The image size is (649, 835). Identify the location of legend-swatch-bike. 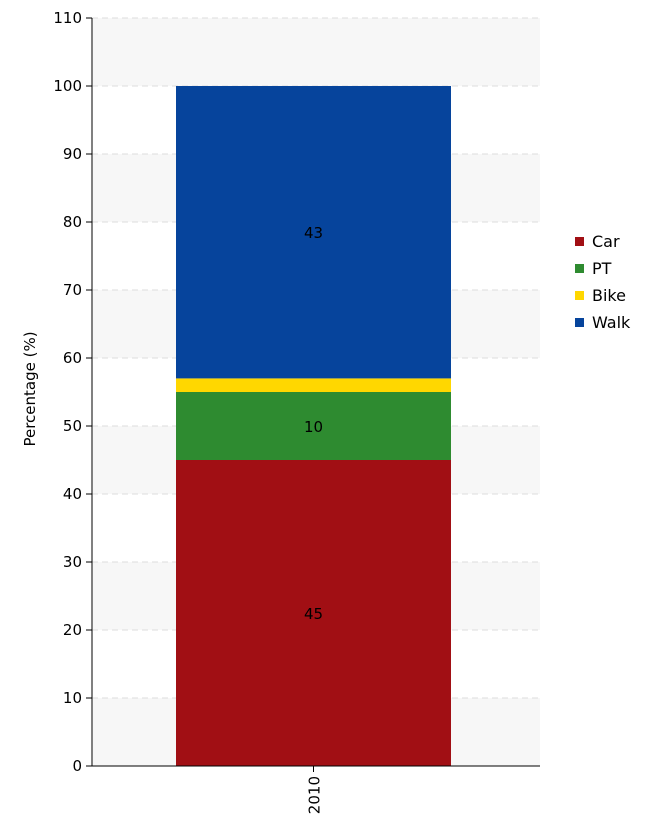
(579, 295).